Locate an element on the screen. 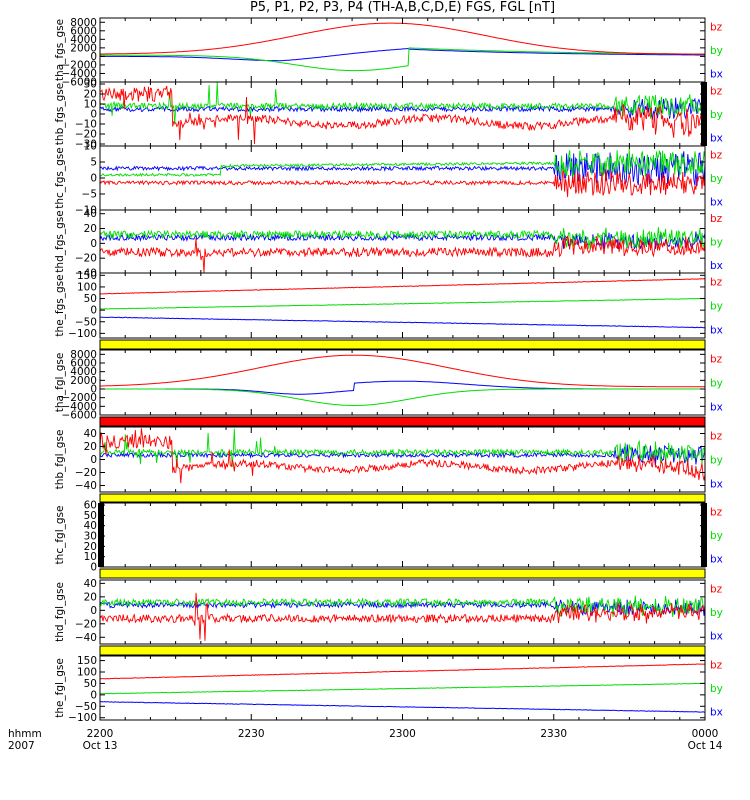 The image size is (750, 800). y-tick-label: 150 is located at coordinates (87, 276).